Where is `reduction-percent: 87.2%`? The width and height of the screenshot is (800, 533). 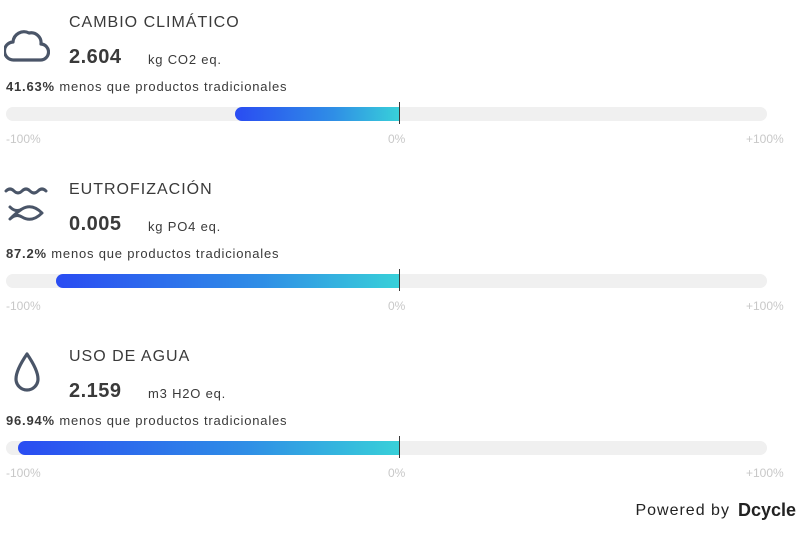 reduction-percent: 87.2% is located at coordinates (26, 253).